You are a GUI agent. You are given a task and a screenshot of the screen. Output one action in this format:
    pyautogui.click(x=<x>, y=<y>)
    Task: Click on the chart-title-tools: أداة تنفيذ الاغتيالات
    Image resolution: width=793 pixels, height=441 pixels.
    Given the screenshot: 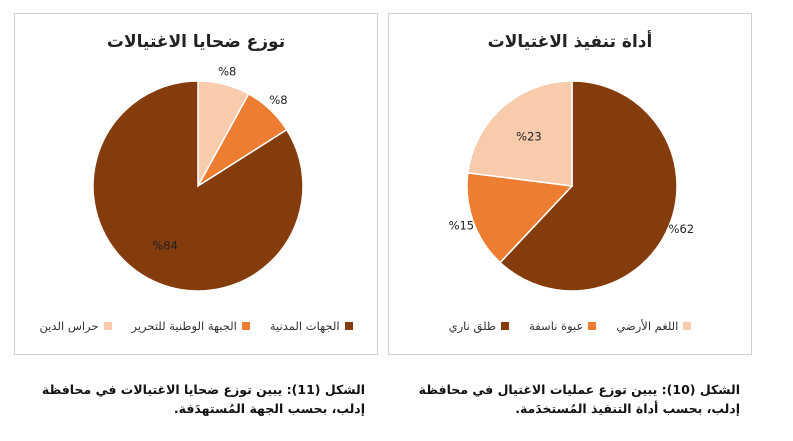 What is the action you would take?
    pyautogui.click(x=570, y=42)
    